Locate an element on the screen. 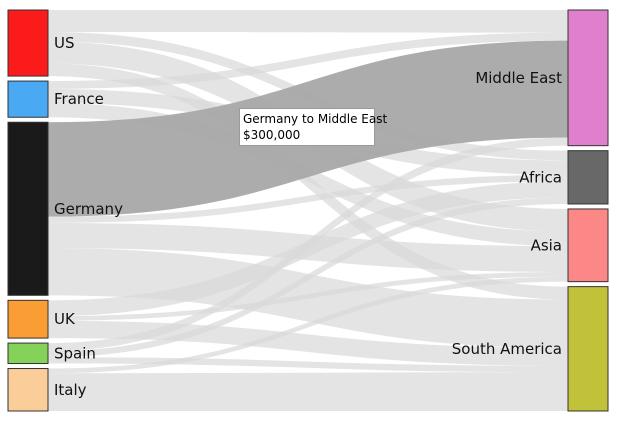  node-label-france: France is located at coordinates (79, 99).